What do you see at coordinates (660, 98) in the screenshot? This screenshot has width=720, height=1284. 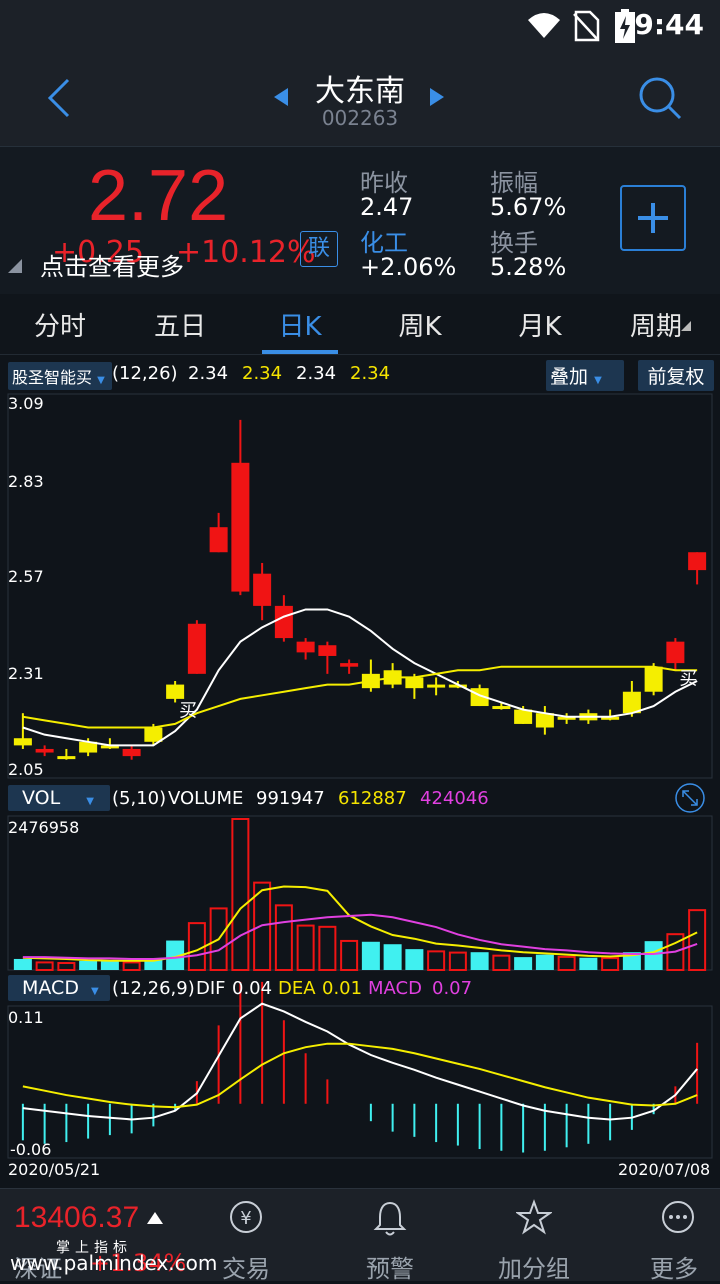 I see `search-icon` at bounding box center [660, 98].